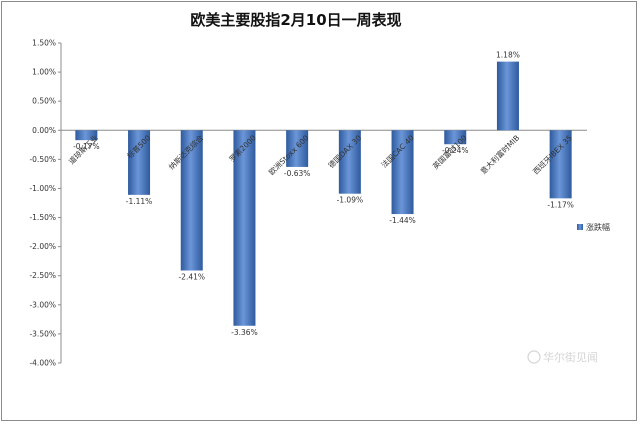  What do you see at coordinates (86, 146) in the screenshot?
I see `data-label: -0.17%` at bounding box center [86, 146].